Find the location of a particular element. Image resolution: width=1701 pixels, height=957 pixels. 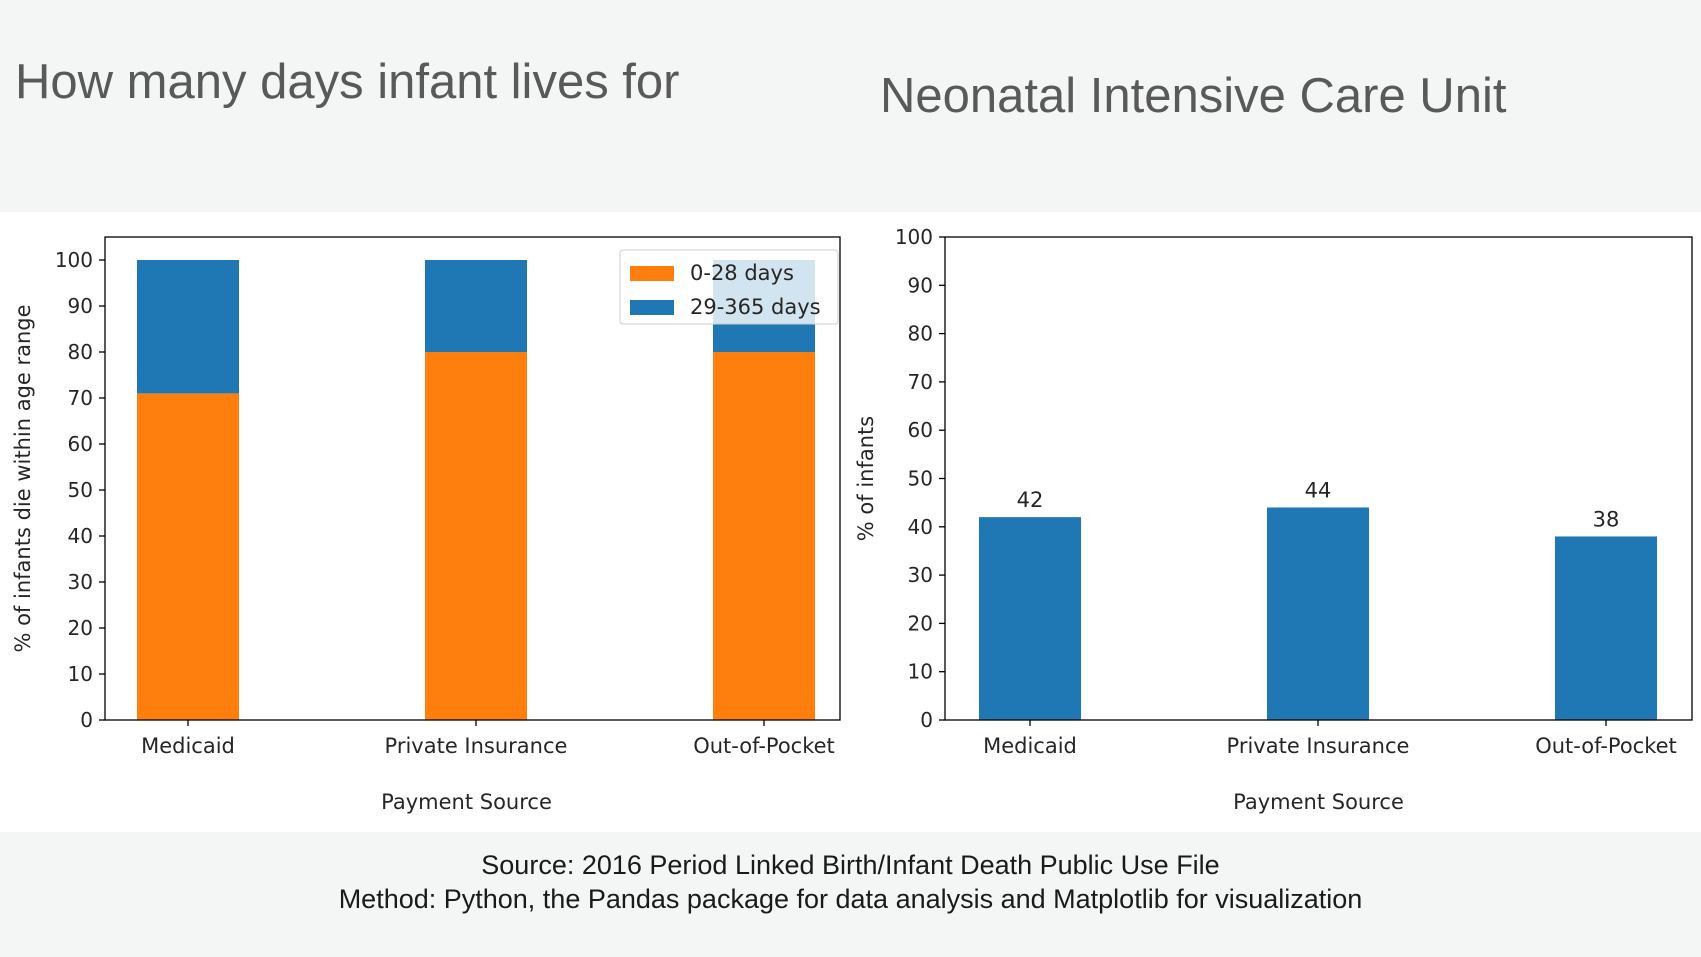

legend-box is located at coordinates (729, 287).